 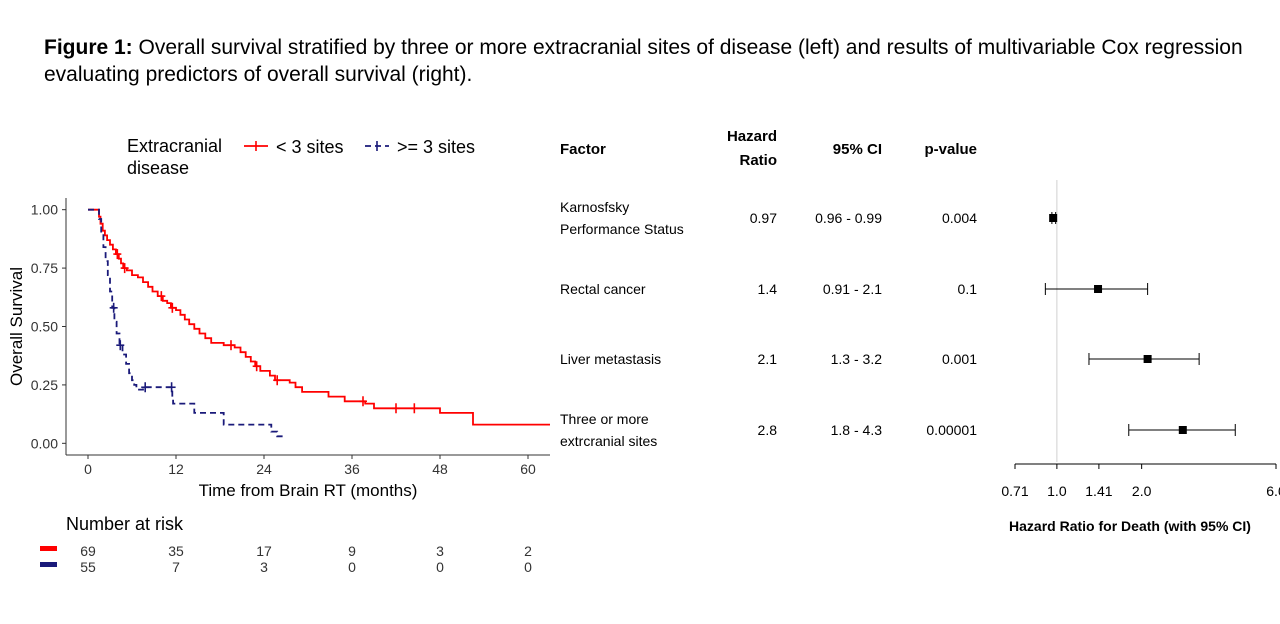 I want to click on risk-value: 55, so click(x=88, y=567).